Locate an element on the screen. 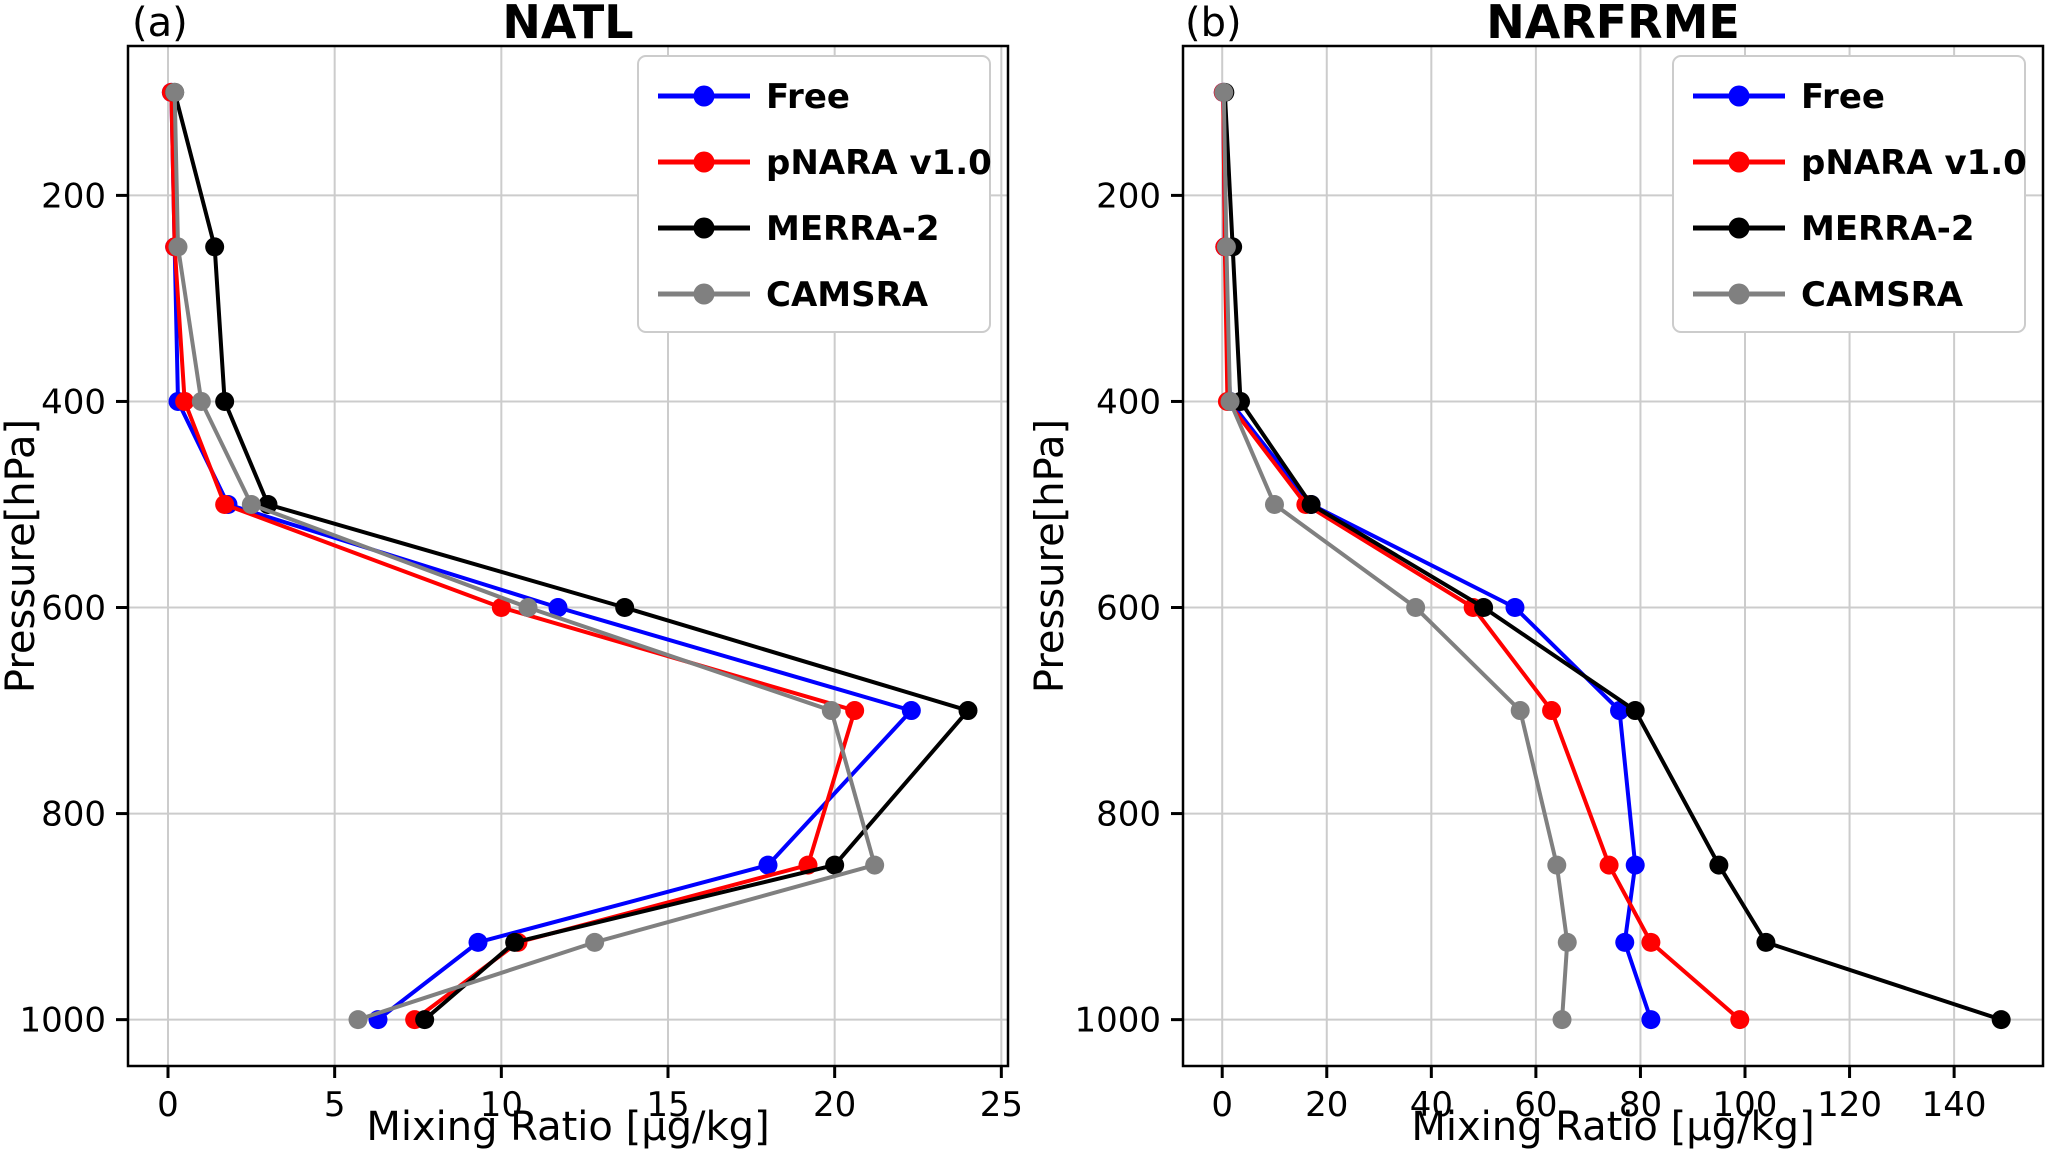  x-tick-label: 20 is located at coordinates (1326, 1105).